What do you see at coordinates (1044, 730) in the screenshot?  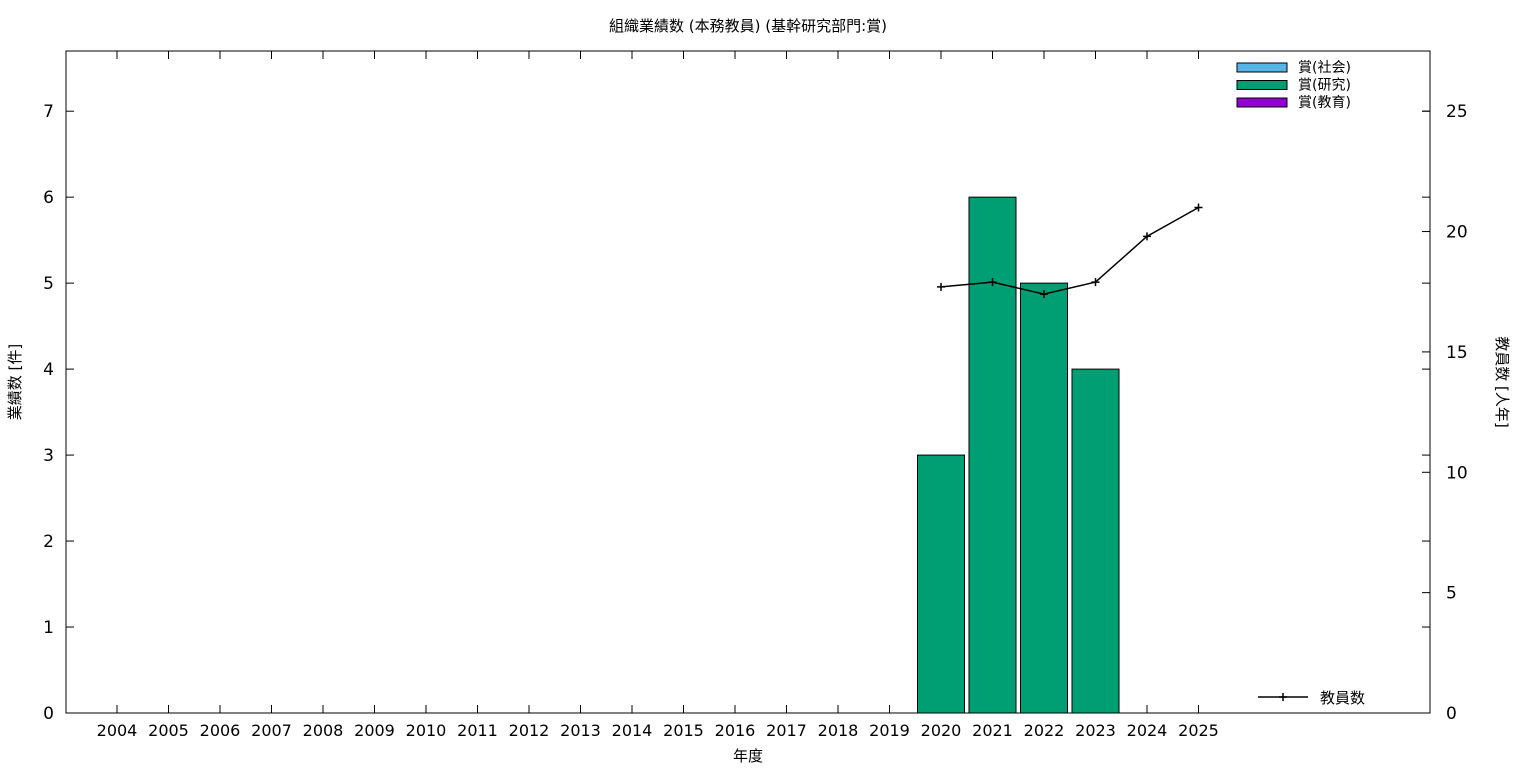 I see `x-tick-label: 2022` at bounding box center [1044, 730].